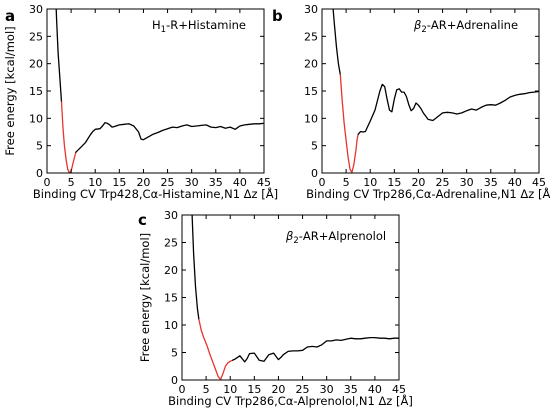 The width and height of the screenshot is (550, 412). I want to click on series-group, so click(435, 91).